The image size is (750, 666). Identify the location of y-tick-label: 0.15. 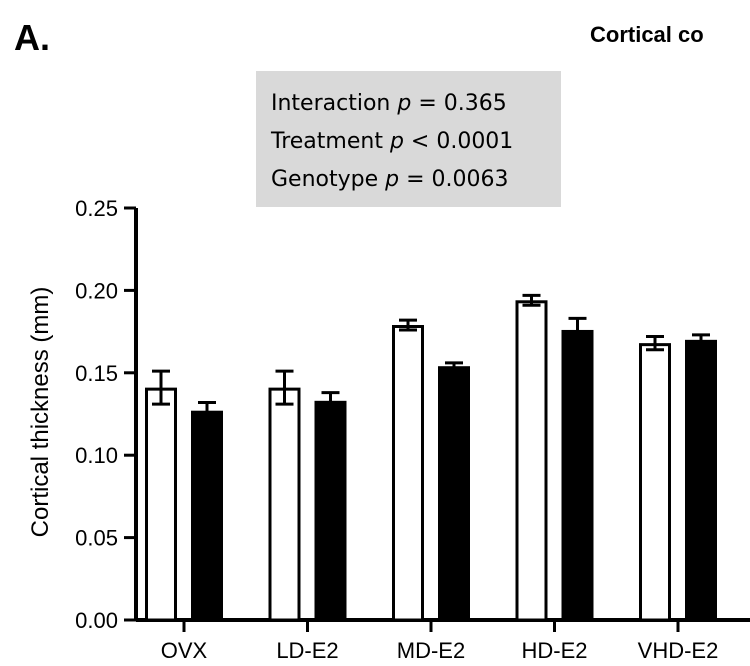
(96, 373).